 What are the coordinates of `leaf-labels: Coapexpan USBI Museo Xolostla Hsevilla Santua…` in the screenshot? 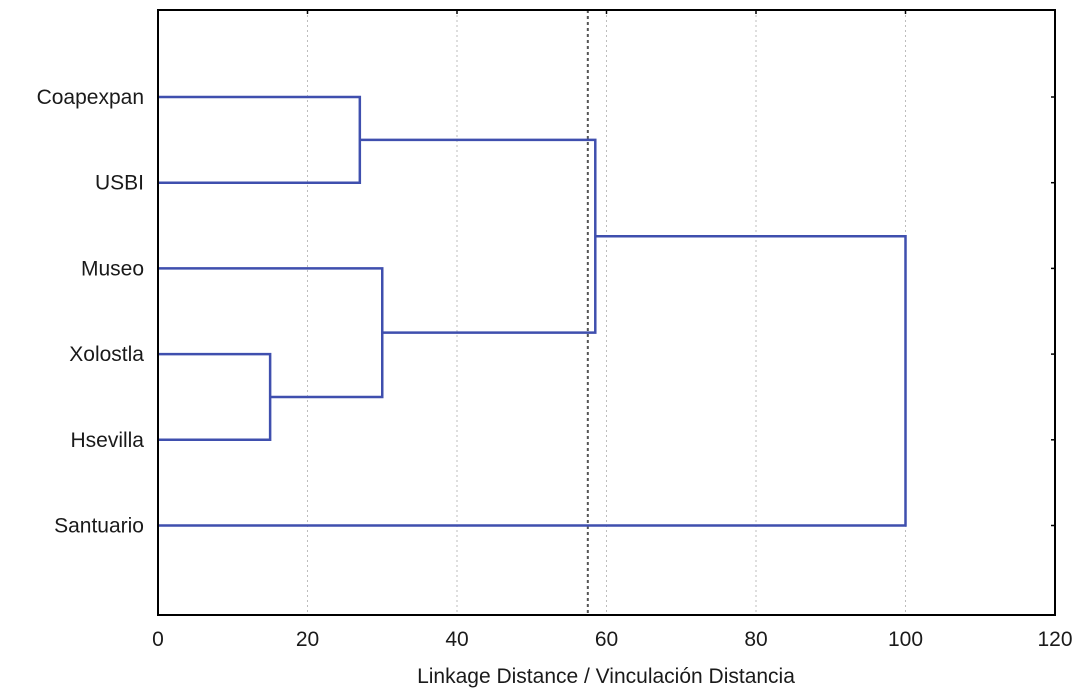 It's located at (91, 312).